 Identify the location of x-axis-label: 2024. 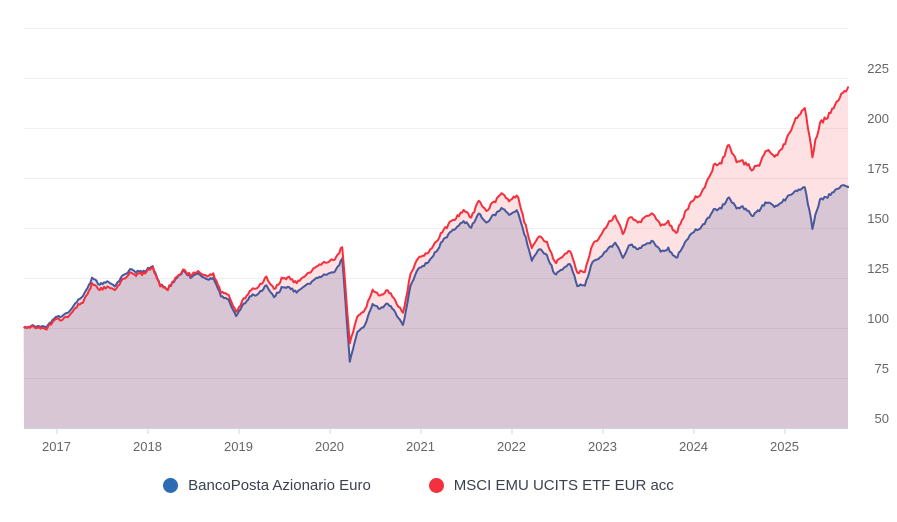
(693, 446).